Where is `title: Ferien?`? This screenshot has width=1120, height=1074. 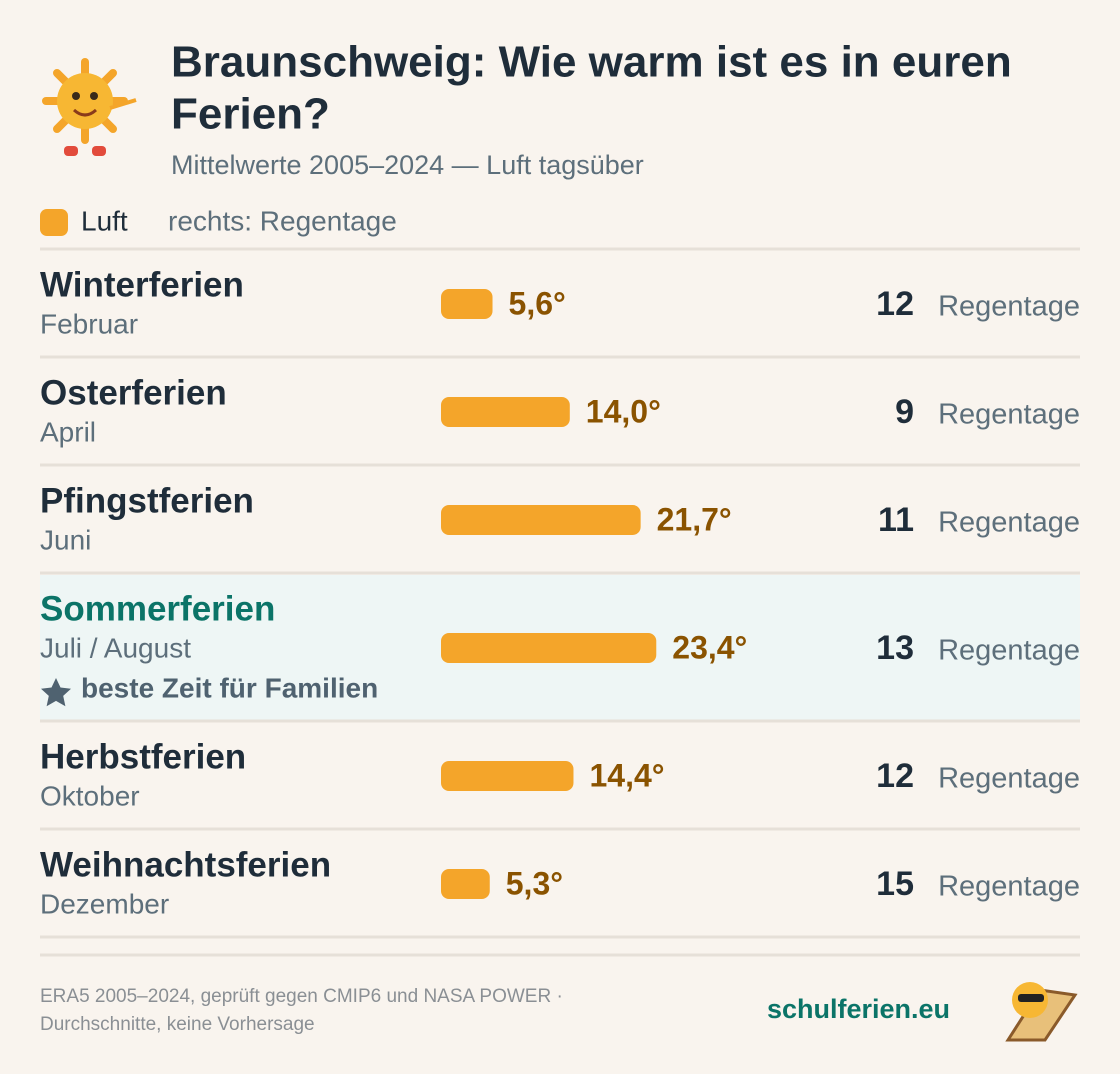 title: Ferien? is located at coordinates (250, 114).